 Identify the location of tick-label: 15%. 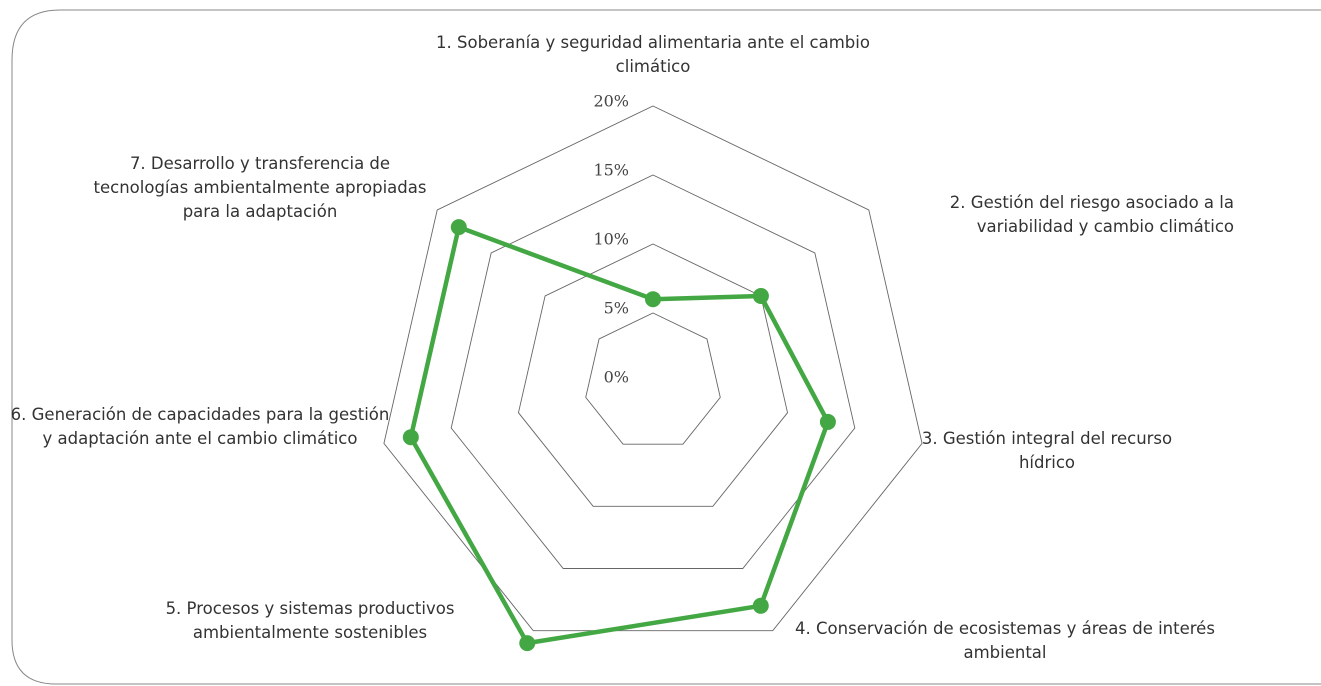
(611, 170).